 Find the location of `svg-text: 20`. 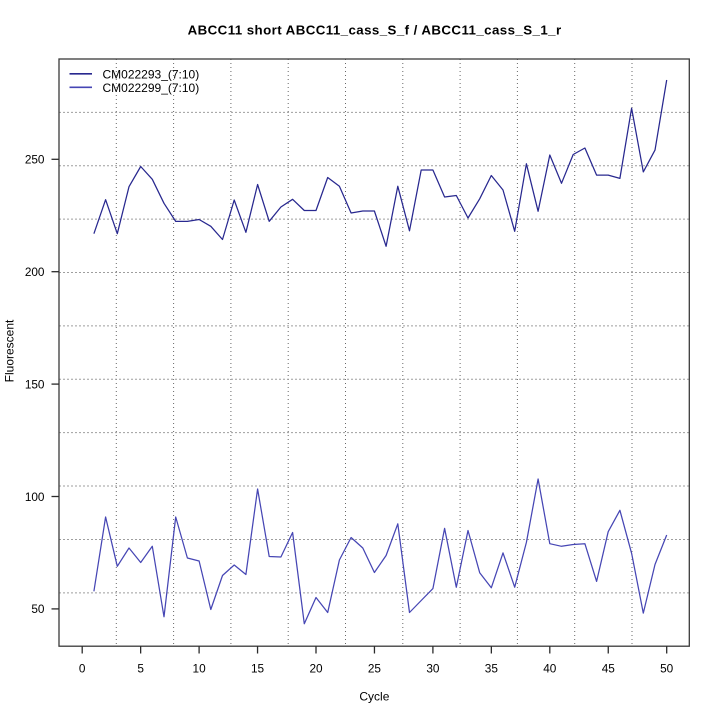

svg-text: 20 is located at coordinates (316, 668).